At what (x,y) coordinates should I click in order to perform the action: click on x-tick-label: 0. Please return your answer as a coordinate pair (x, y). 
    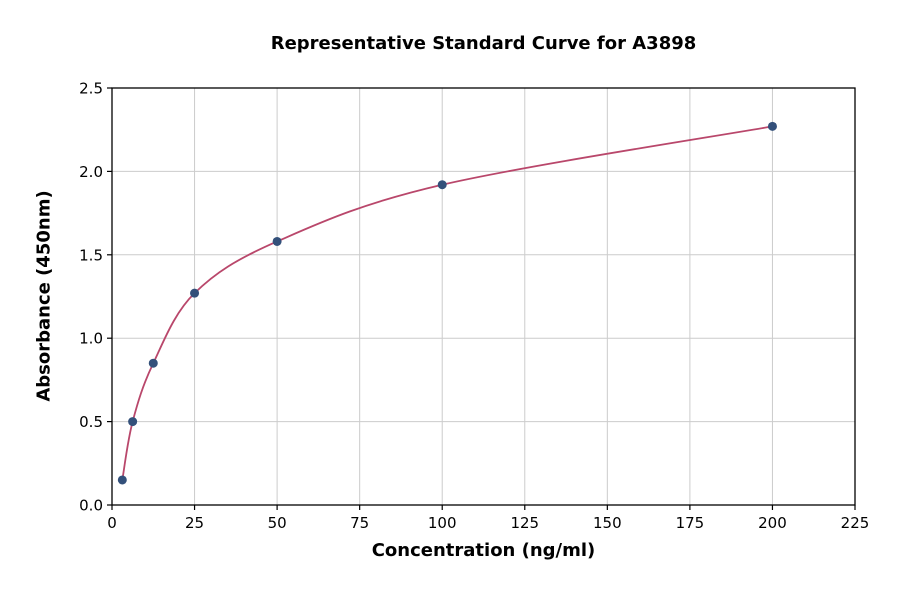
    Looking at the image, I should click on (112, 523).